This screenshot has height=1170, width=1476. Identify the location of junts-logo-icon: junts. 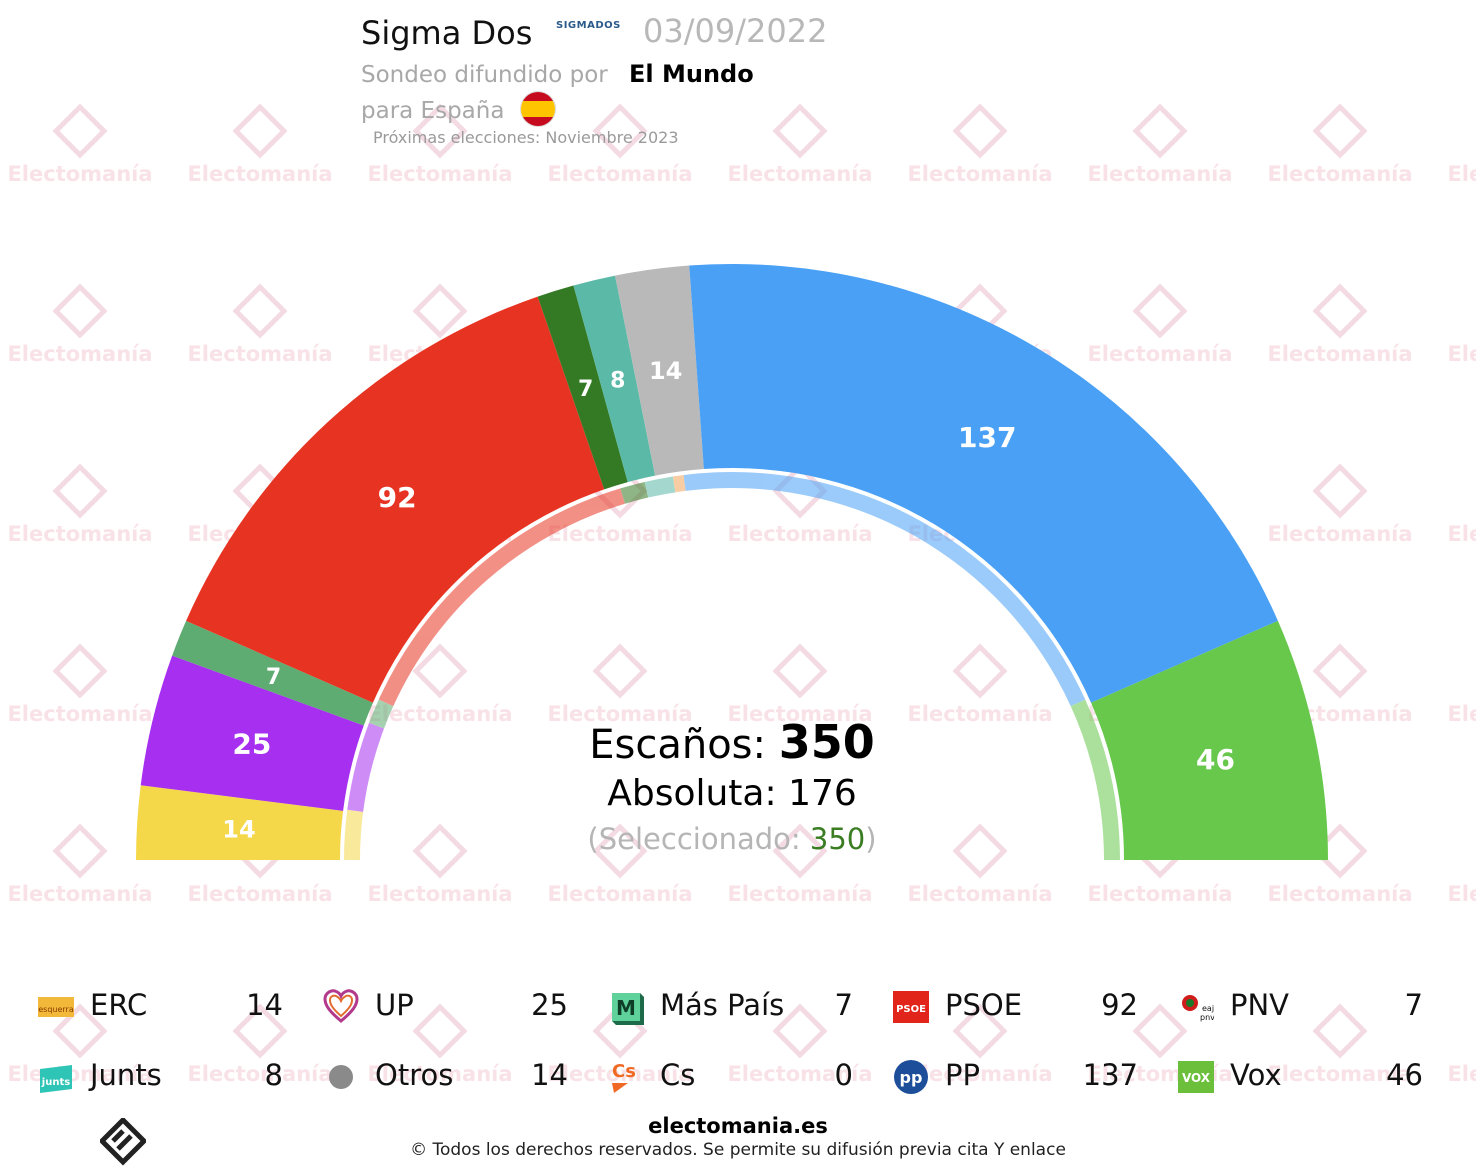
(56, 1077).